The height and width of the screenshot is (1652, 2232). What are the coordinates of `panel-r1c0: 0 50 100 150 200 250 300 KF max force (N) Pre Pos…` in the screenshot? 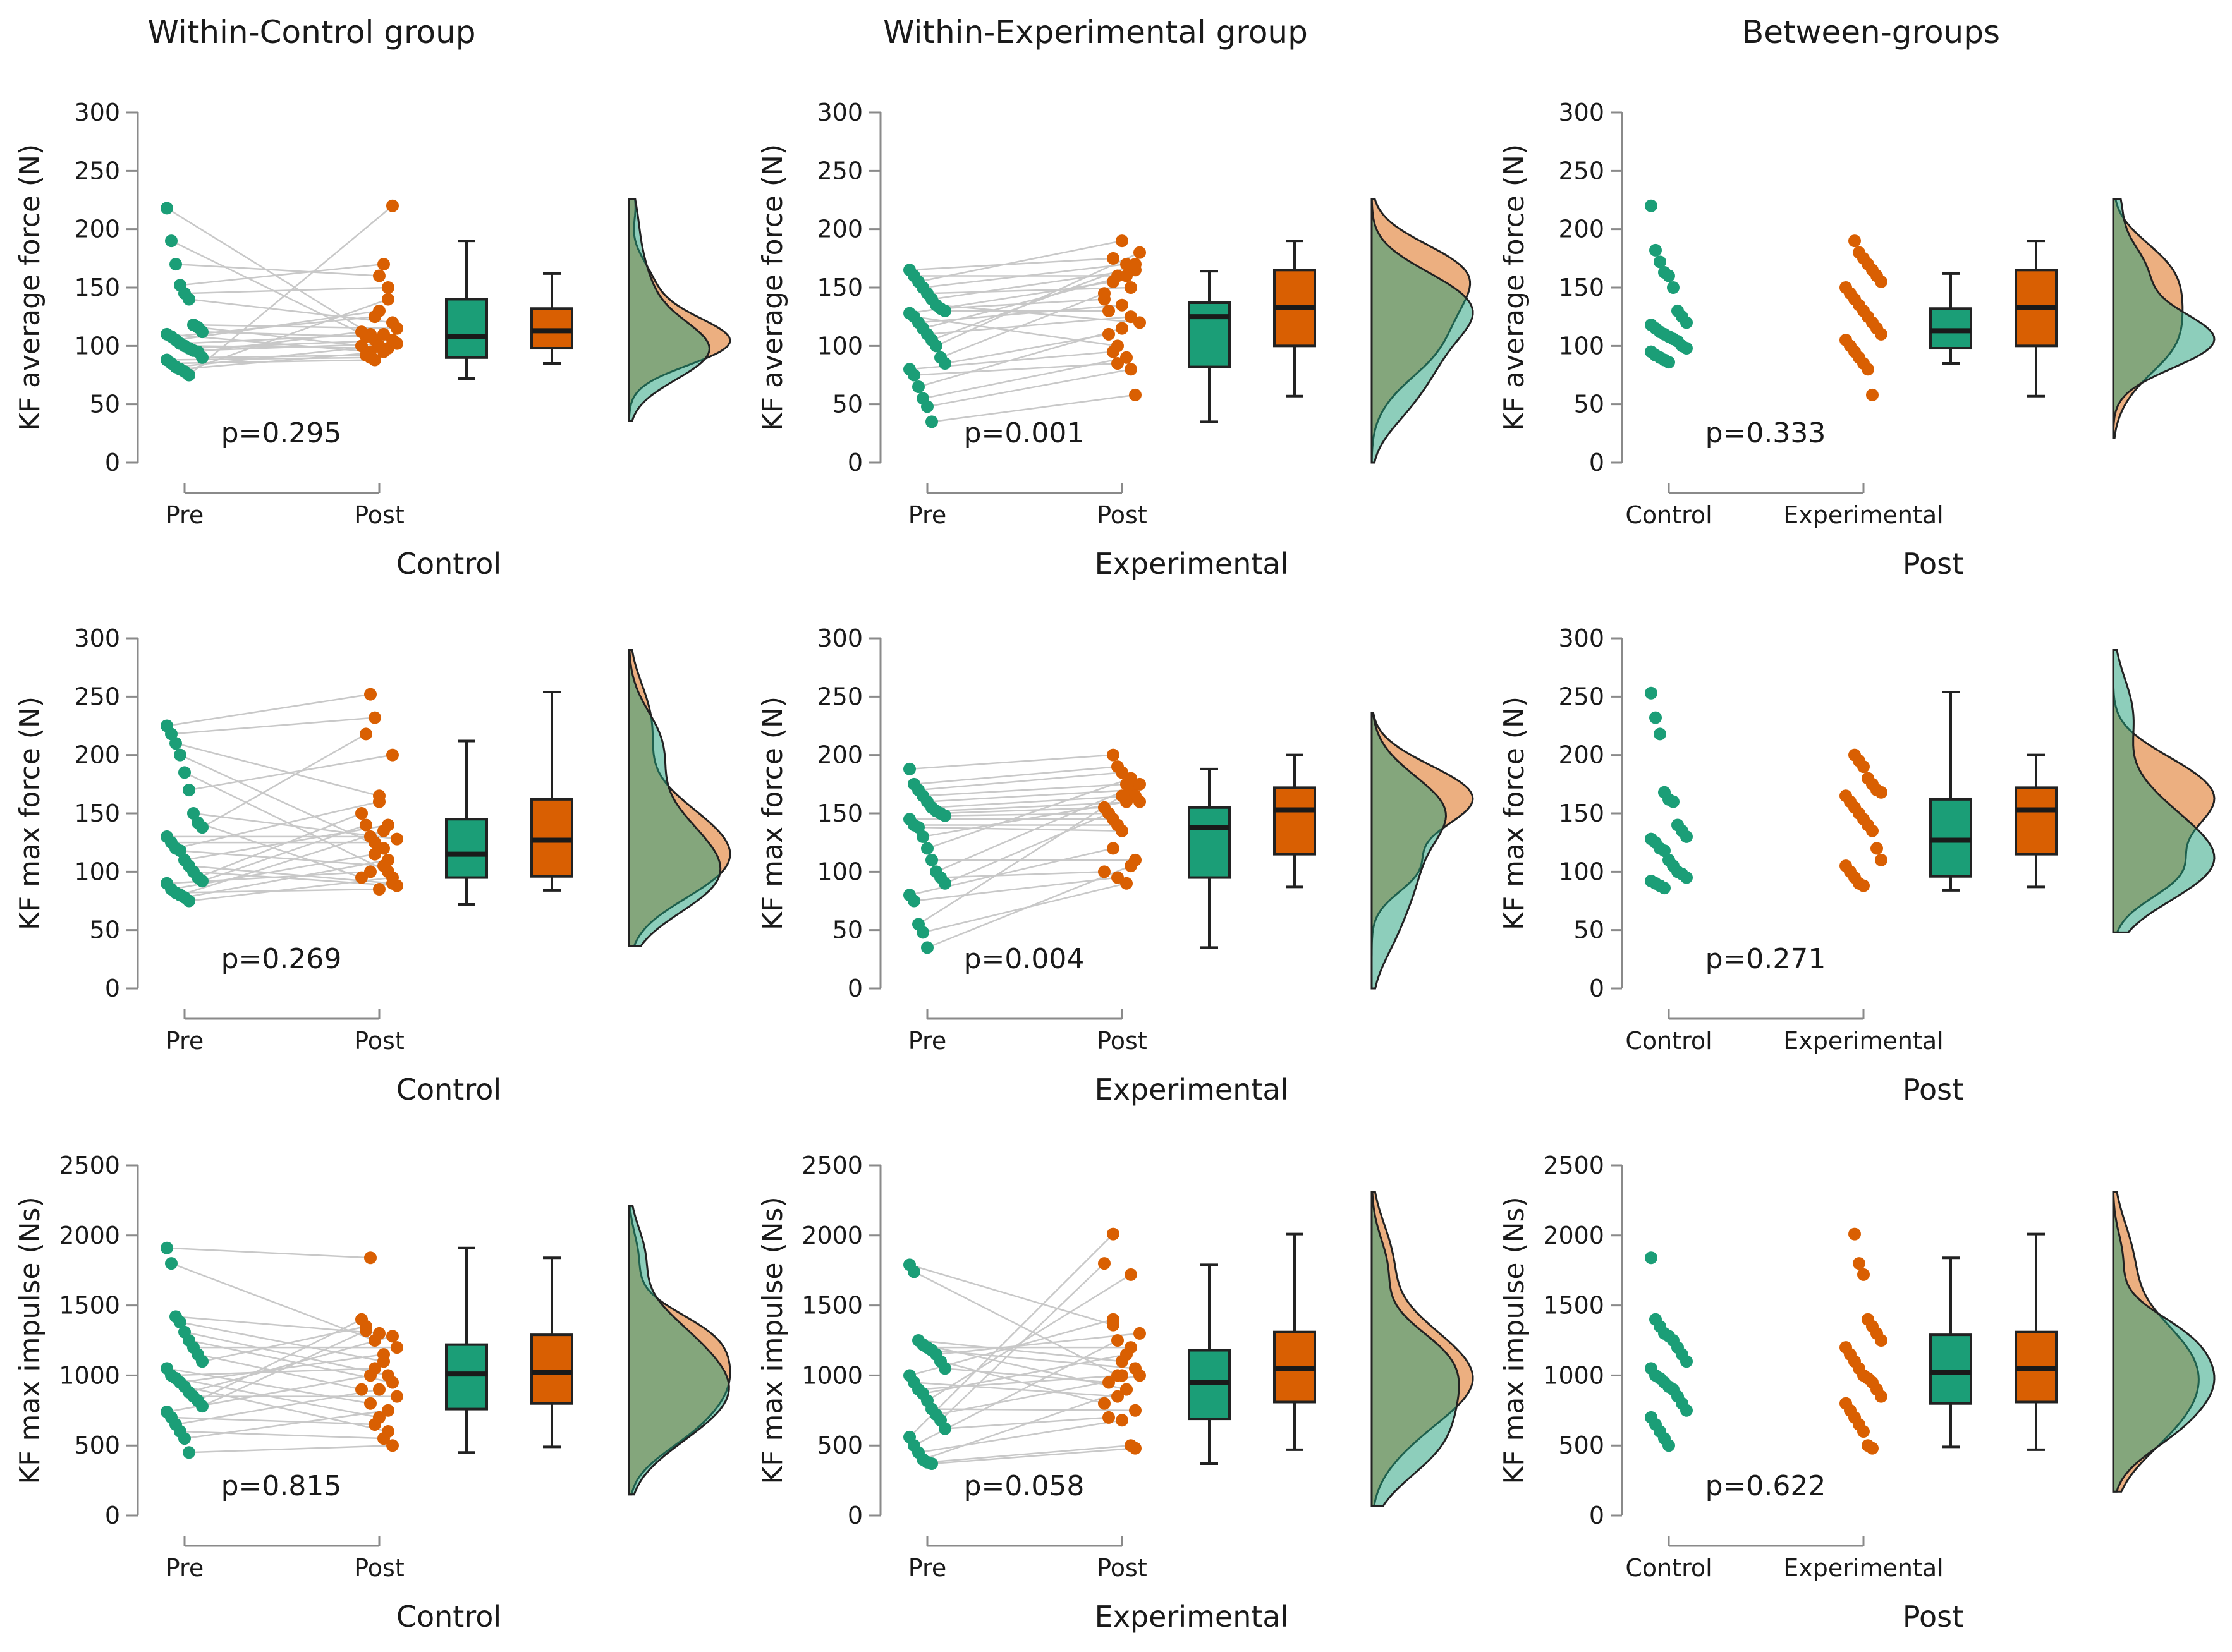 It's located at (372, 866).